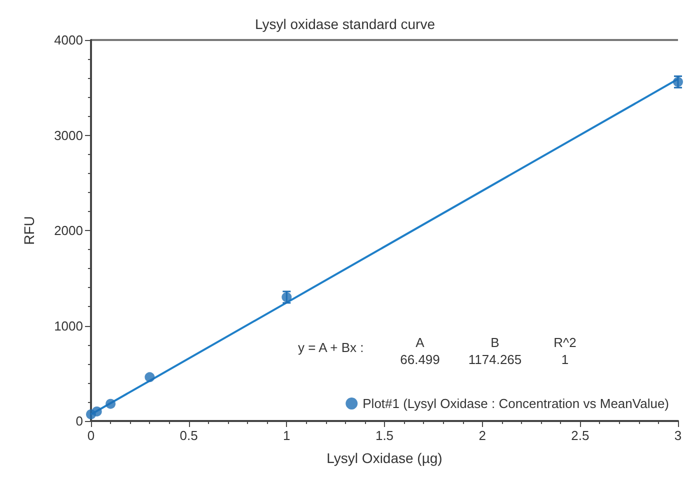 This screenshot has width=690, height=478. I want to click on x-tick-label: 1.5, so click(384, 435).